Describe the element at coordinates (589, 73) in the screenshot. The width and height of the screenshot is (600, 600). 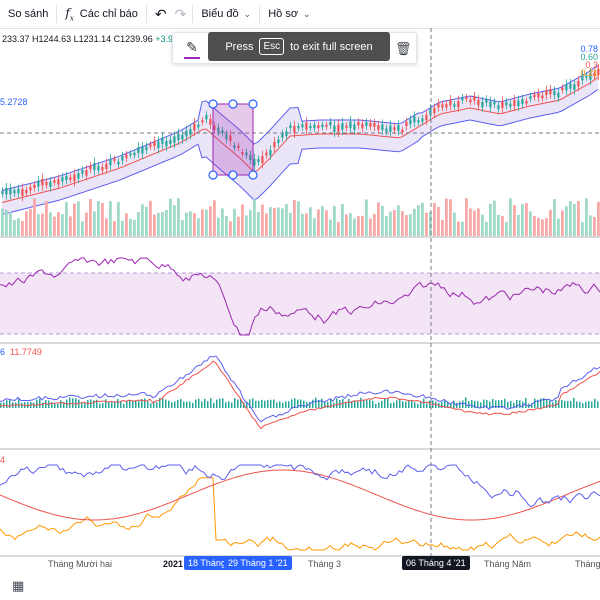
I see `right-scale-label: 0.21` at that location.